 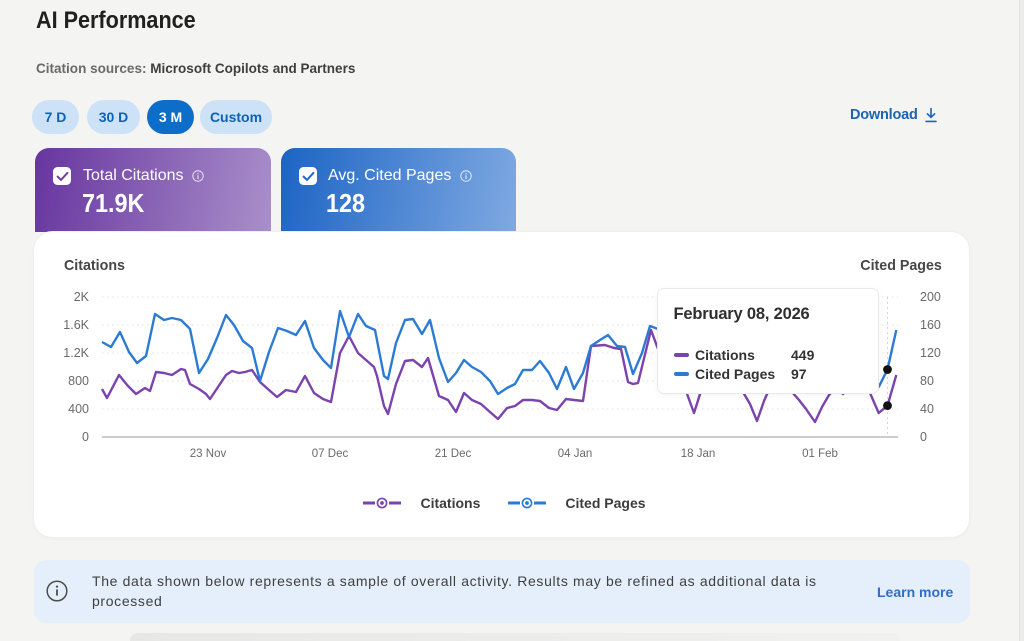 What do you see at coordinates (330, 454) in the screenshot?
I see `svg-text: 07 Dec` at bounding box center [330, 454].